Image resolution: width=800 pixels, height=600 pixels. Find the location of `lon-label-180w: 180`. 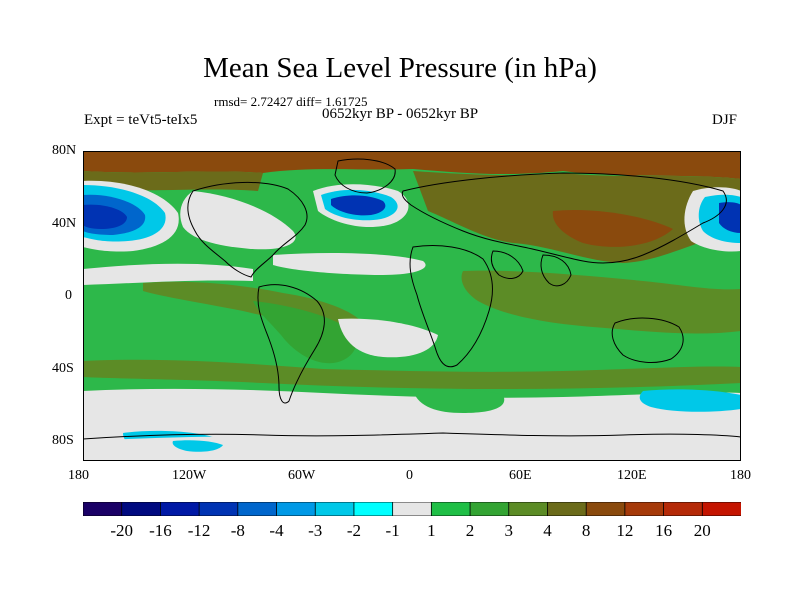

lon-label-180w: 180 is located at coordinates (78, 475).